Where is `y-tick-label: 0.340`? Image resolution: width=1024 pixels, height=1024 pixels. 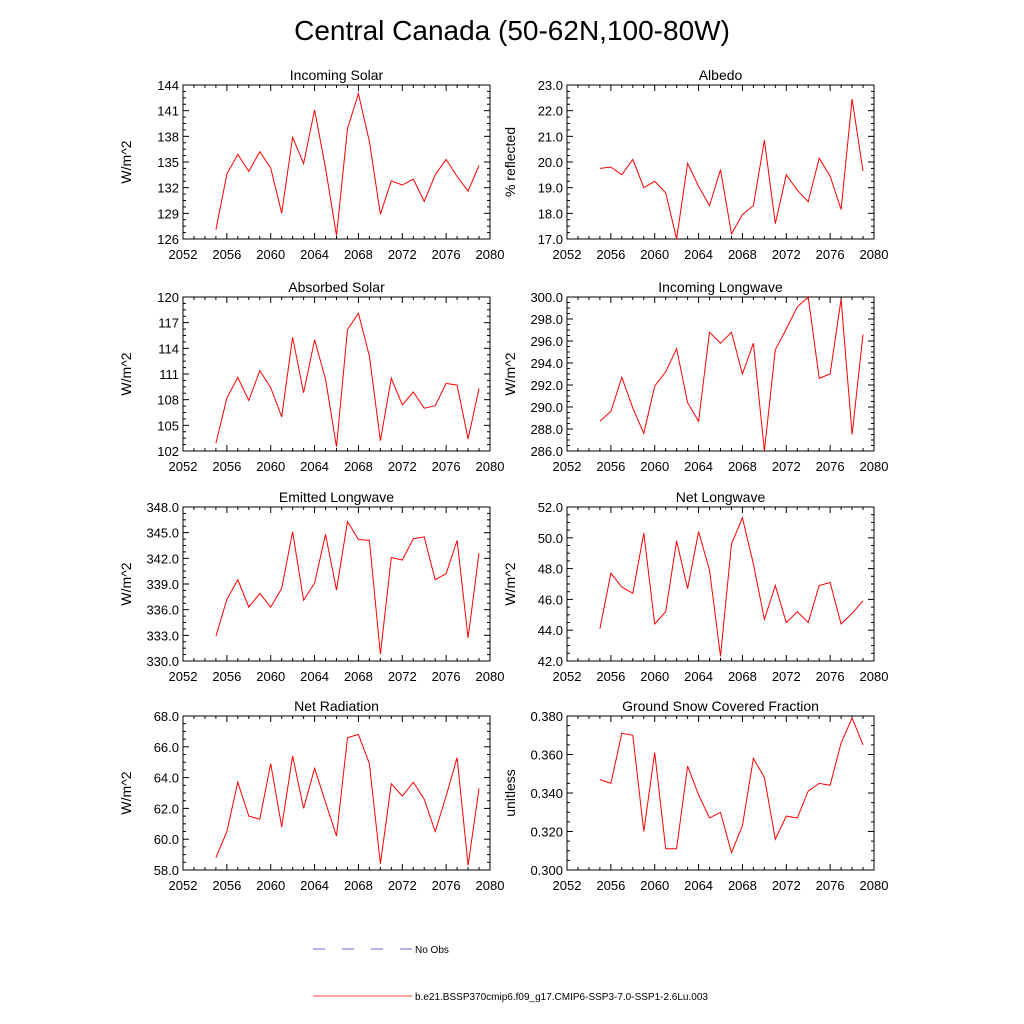 y-tick-label: 0.340 is located at coordinates (546, 793).